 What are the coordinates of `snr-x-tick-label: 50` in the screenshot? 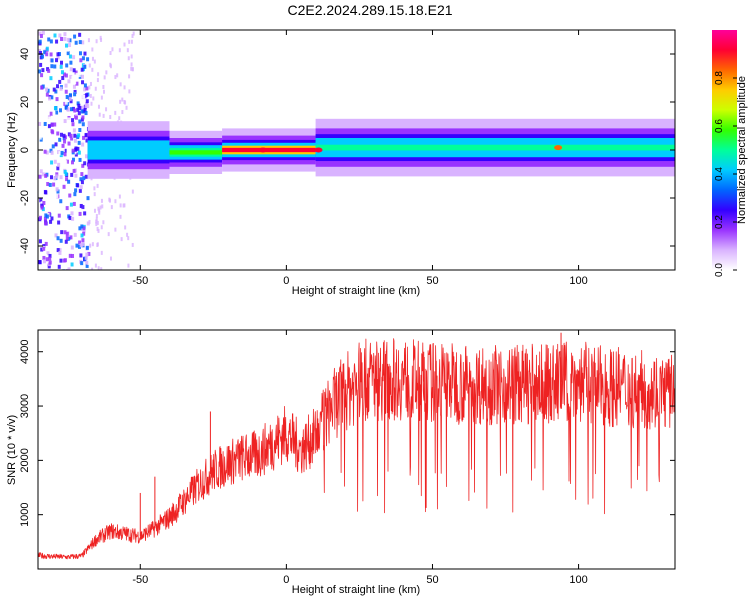 It's located at (432, 580).